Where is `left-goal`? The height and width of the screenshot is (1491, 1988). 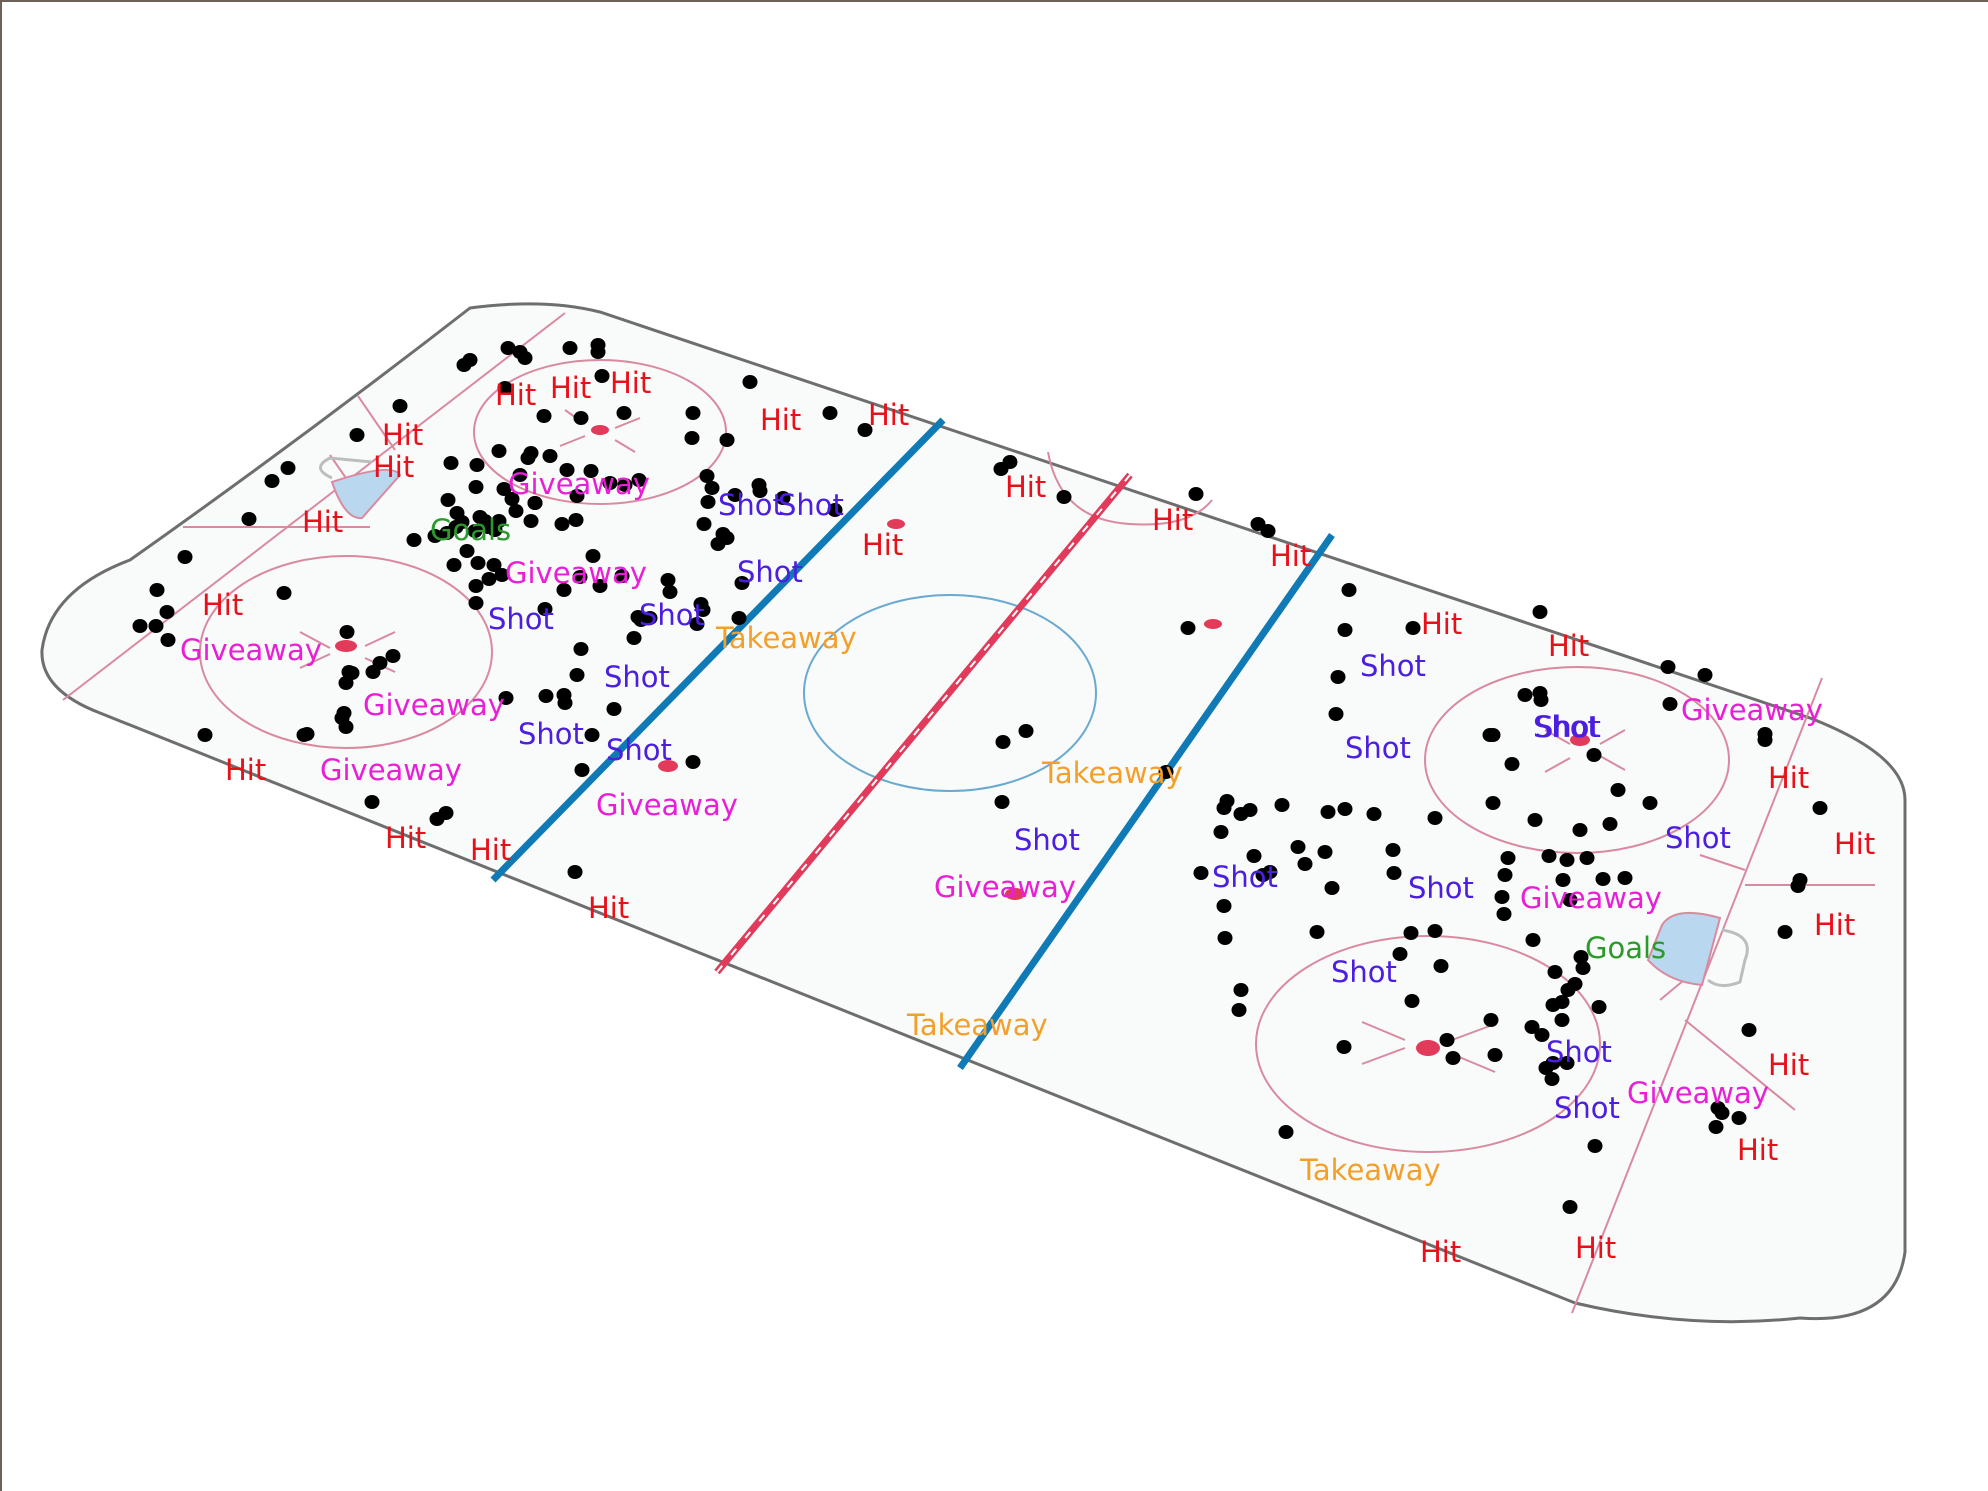 left-goal is located at coordinates (360, 488).